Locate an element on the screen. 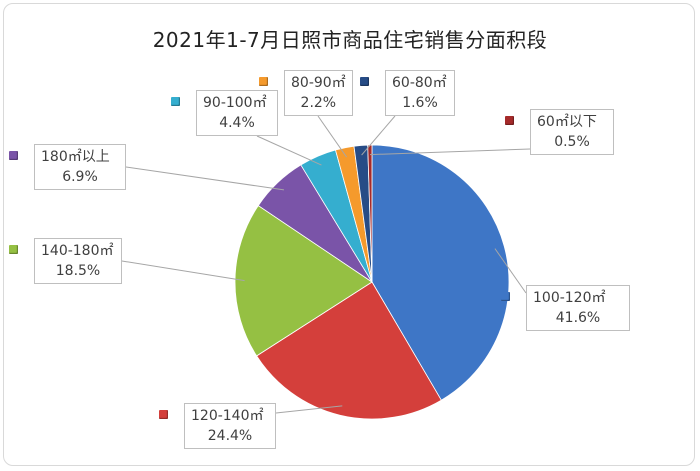 The image size is (700, 471). data-label: 90-100㎡ 4.4% is located at coordinates (224, 113).